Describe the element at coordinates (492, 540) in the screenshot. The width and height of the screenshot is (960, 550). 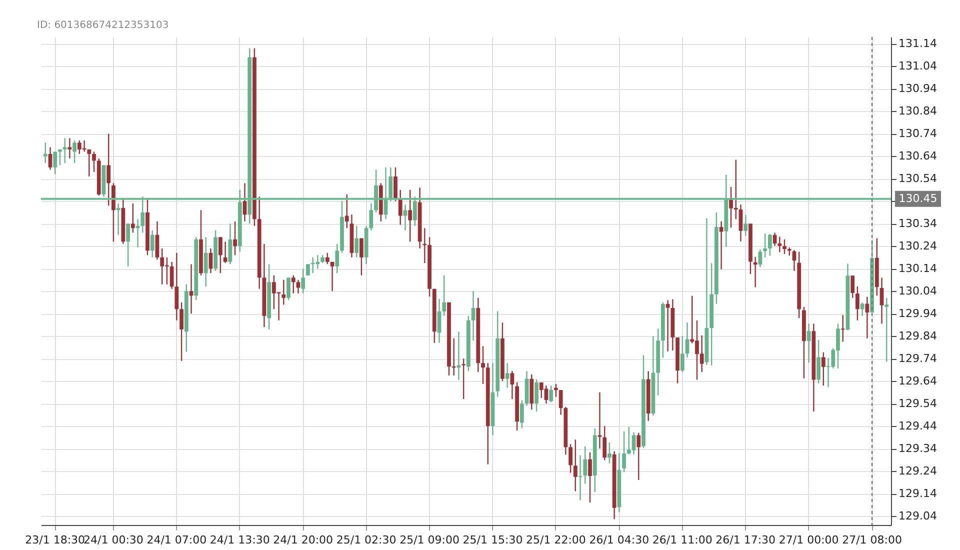
I see `x-tick-label: 25/1 15:30` at that location.